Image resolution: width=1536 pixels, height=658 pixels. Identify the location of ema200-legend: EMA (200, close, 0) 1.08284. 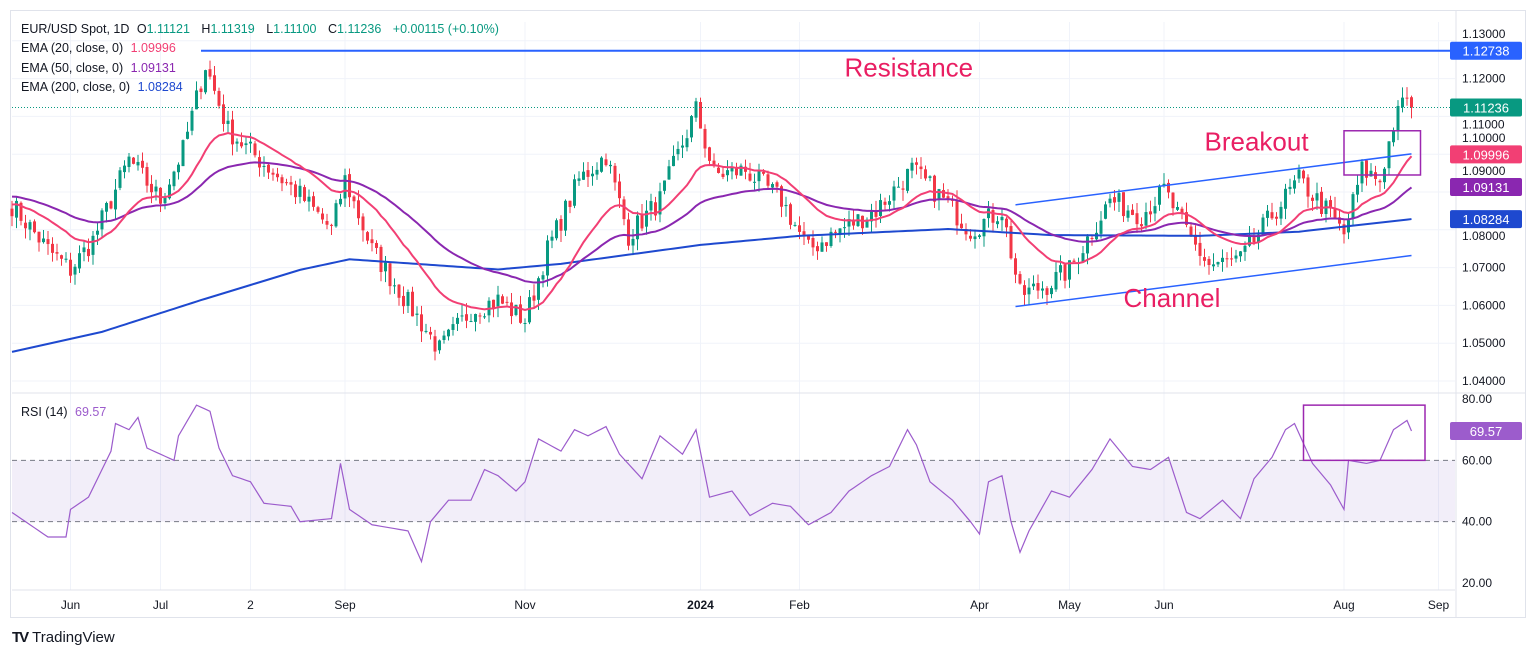
(104, 87).